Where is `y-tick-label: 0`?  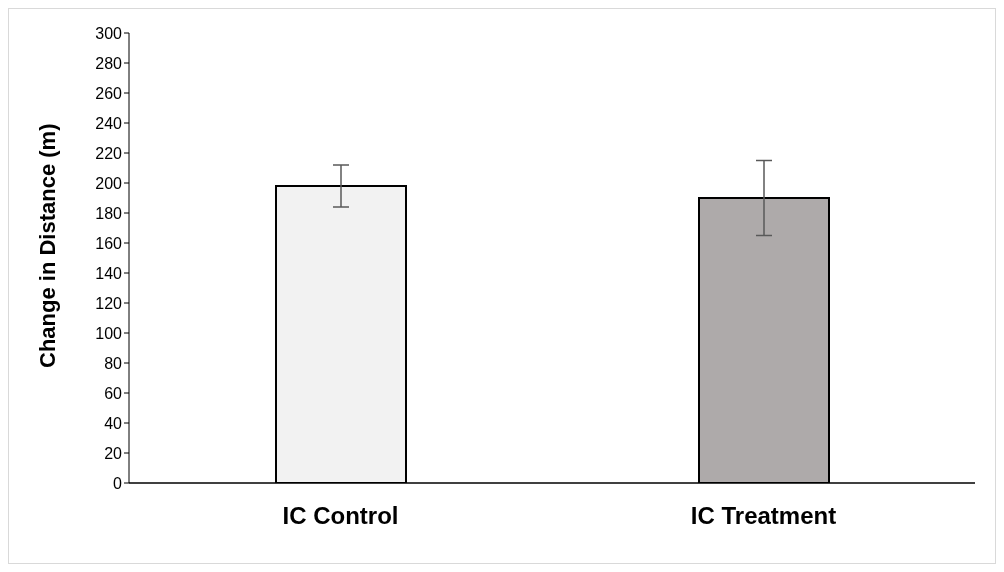 y-tick-label: 0 is located at coordinates (118, 483).